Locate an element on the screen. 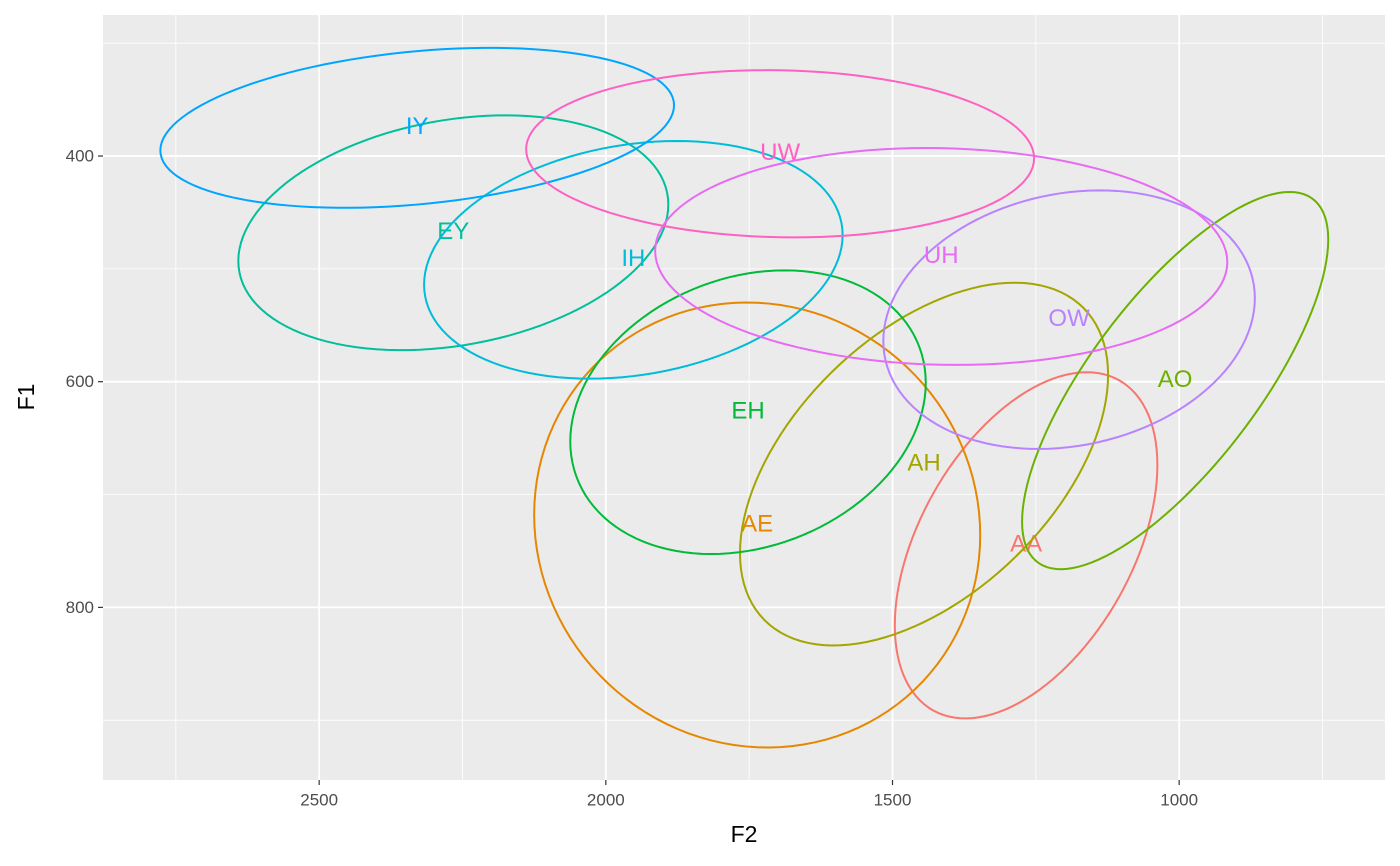  ellipse-label: AO is located at coordinates (1175, 379).